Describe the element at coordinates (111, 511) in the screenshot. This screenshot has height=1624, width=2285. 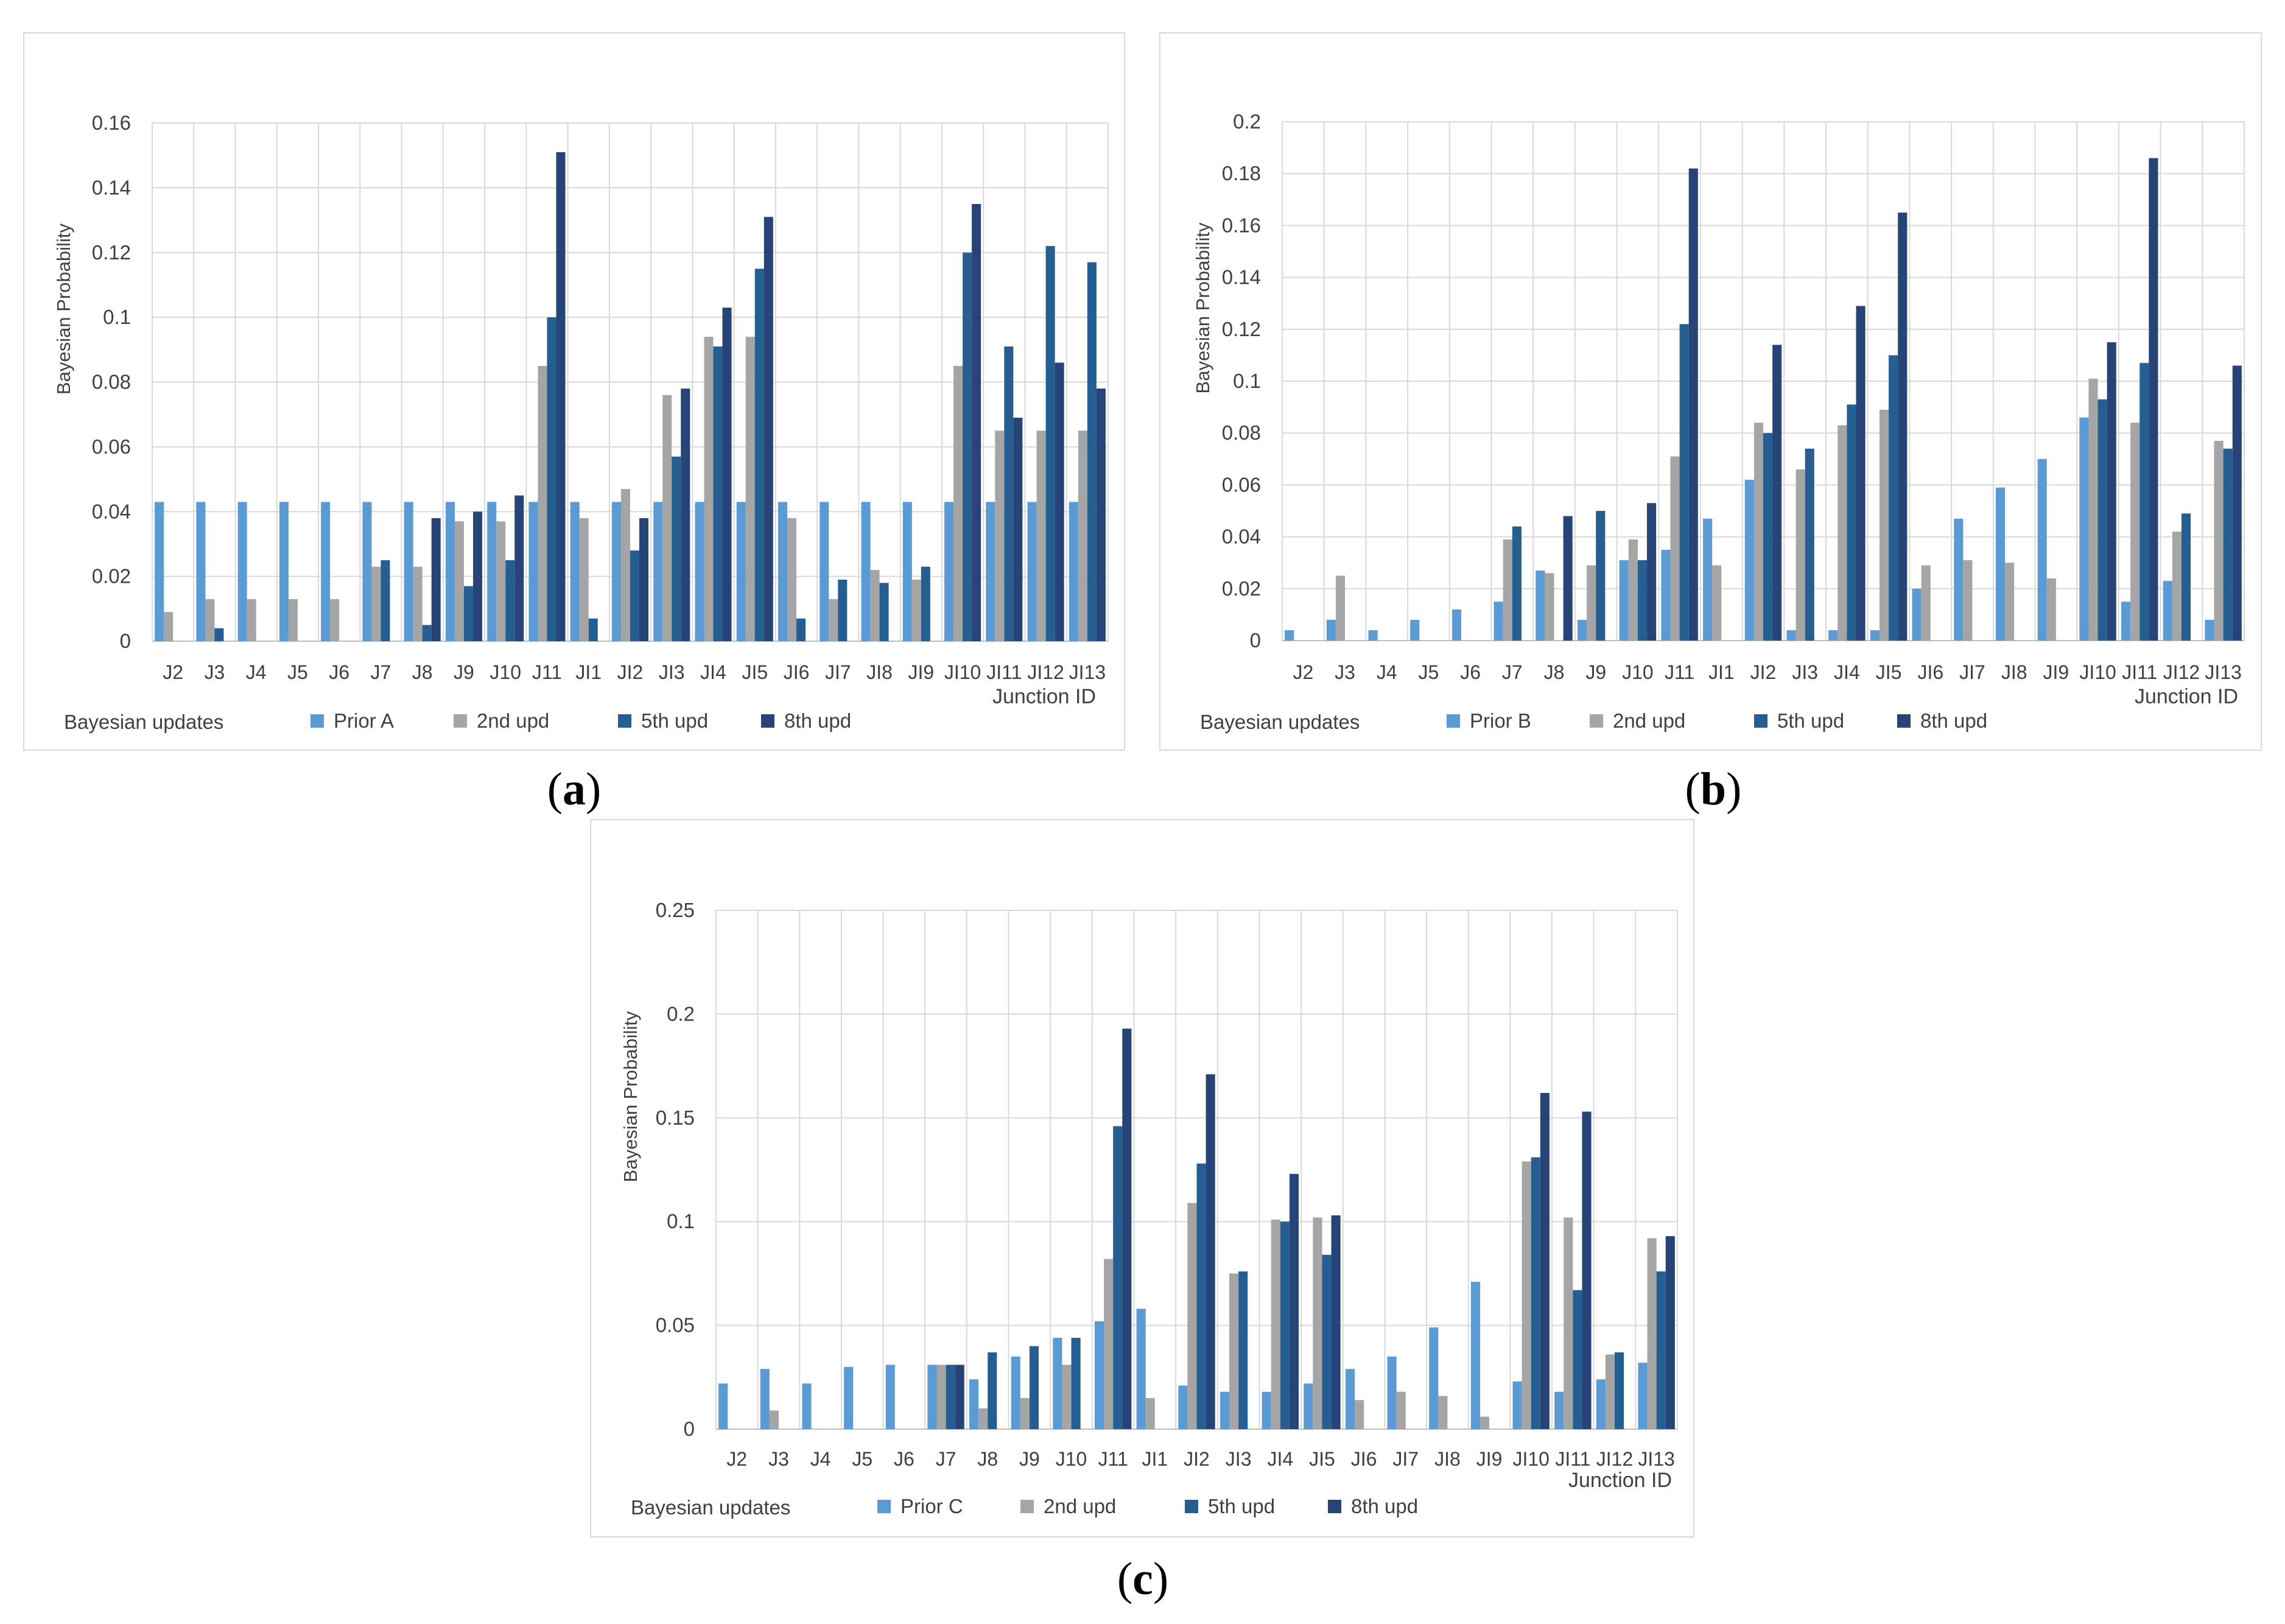
I see `y-tick-label: 0.04` at that location.